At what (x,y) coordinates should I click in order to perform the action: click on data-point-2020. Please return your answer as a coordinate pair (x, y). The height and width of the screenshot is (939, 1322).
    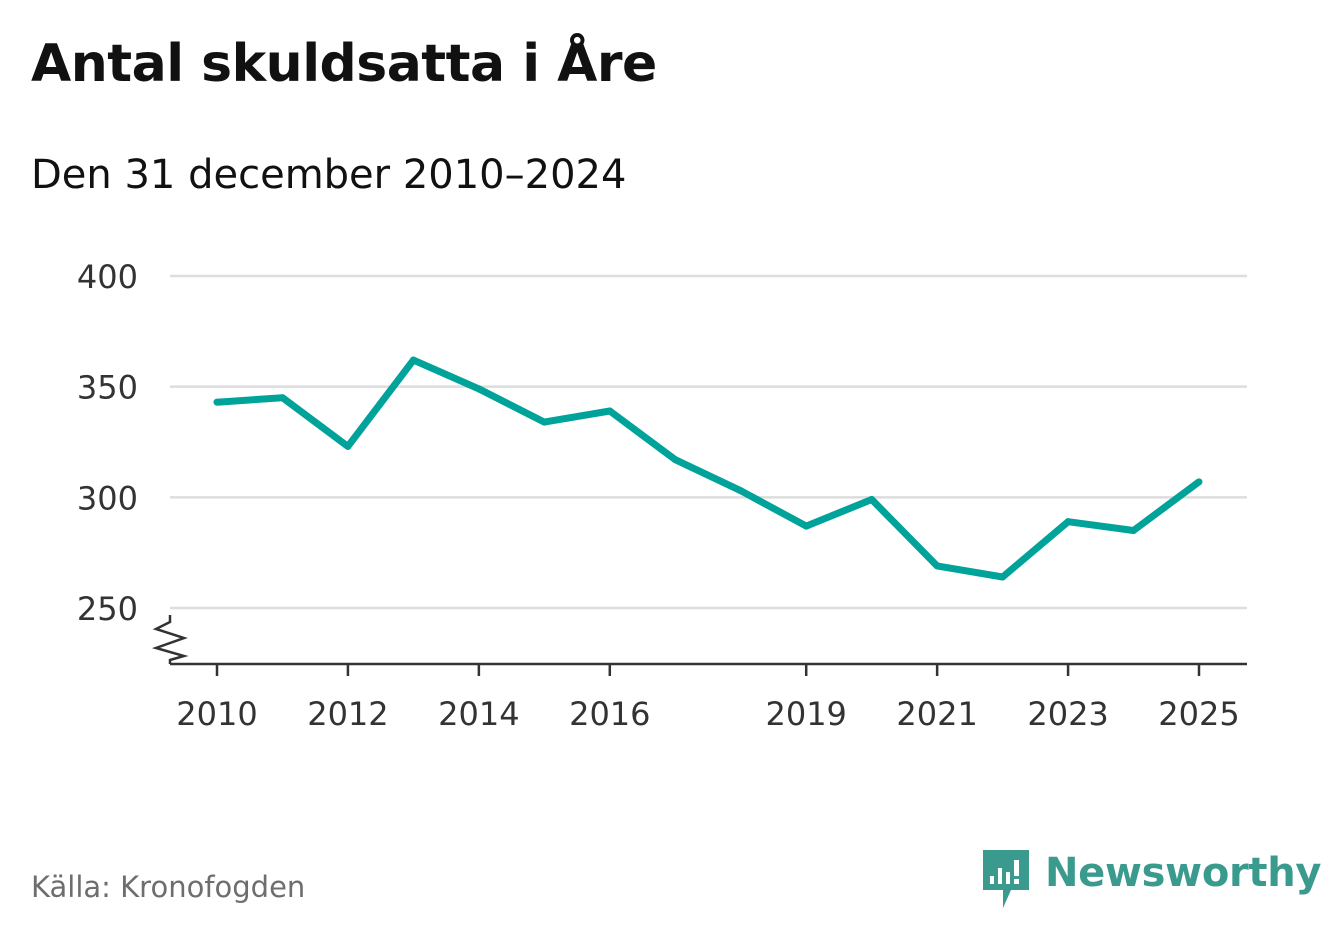
    Looking at the image, I should click on (872, 500).